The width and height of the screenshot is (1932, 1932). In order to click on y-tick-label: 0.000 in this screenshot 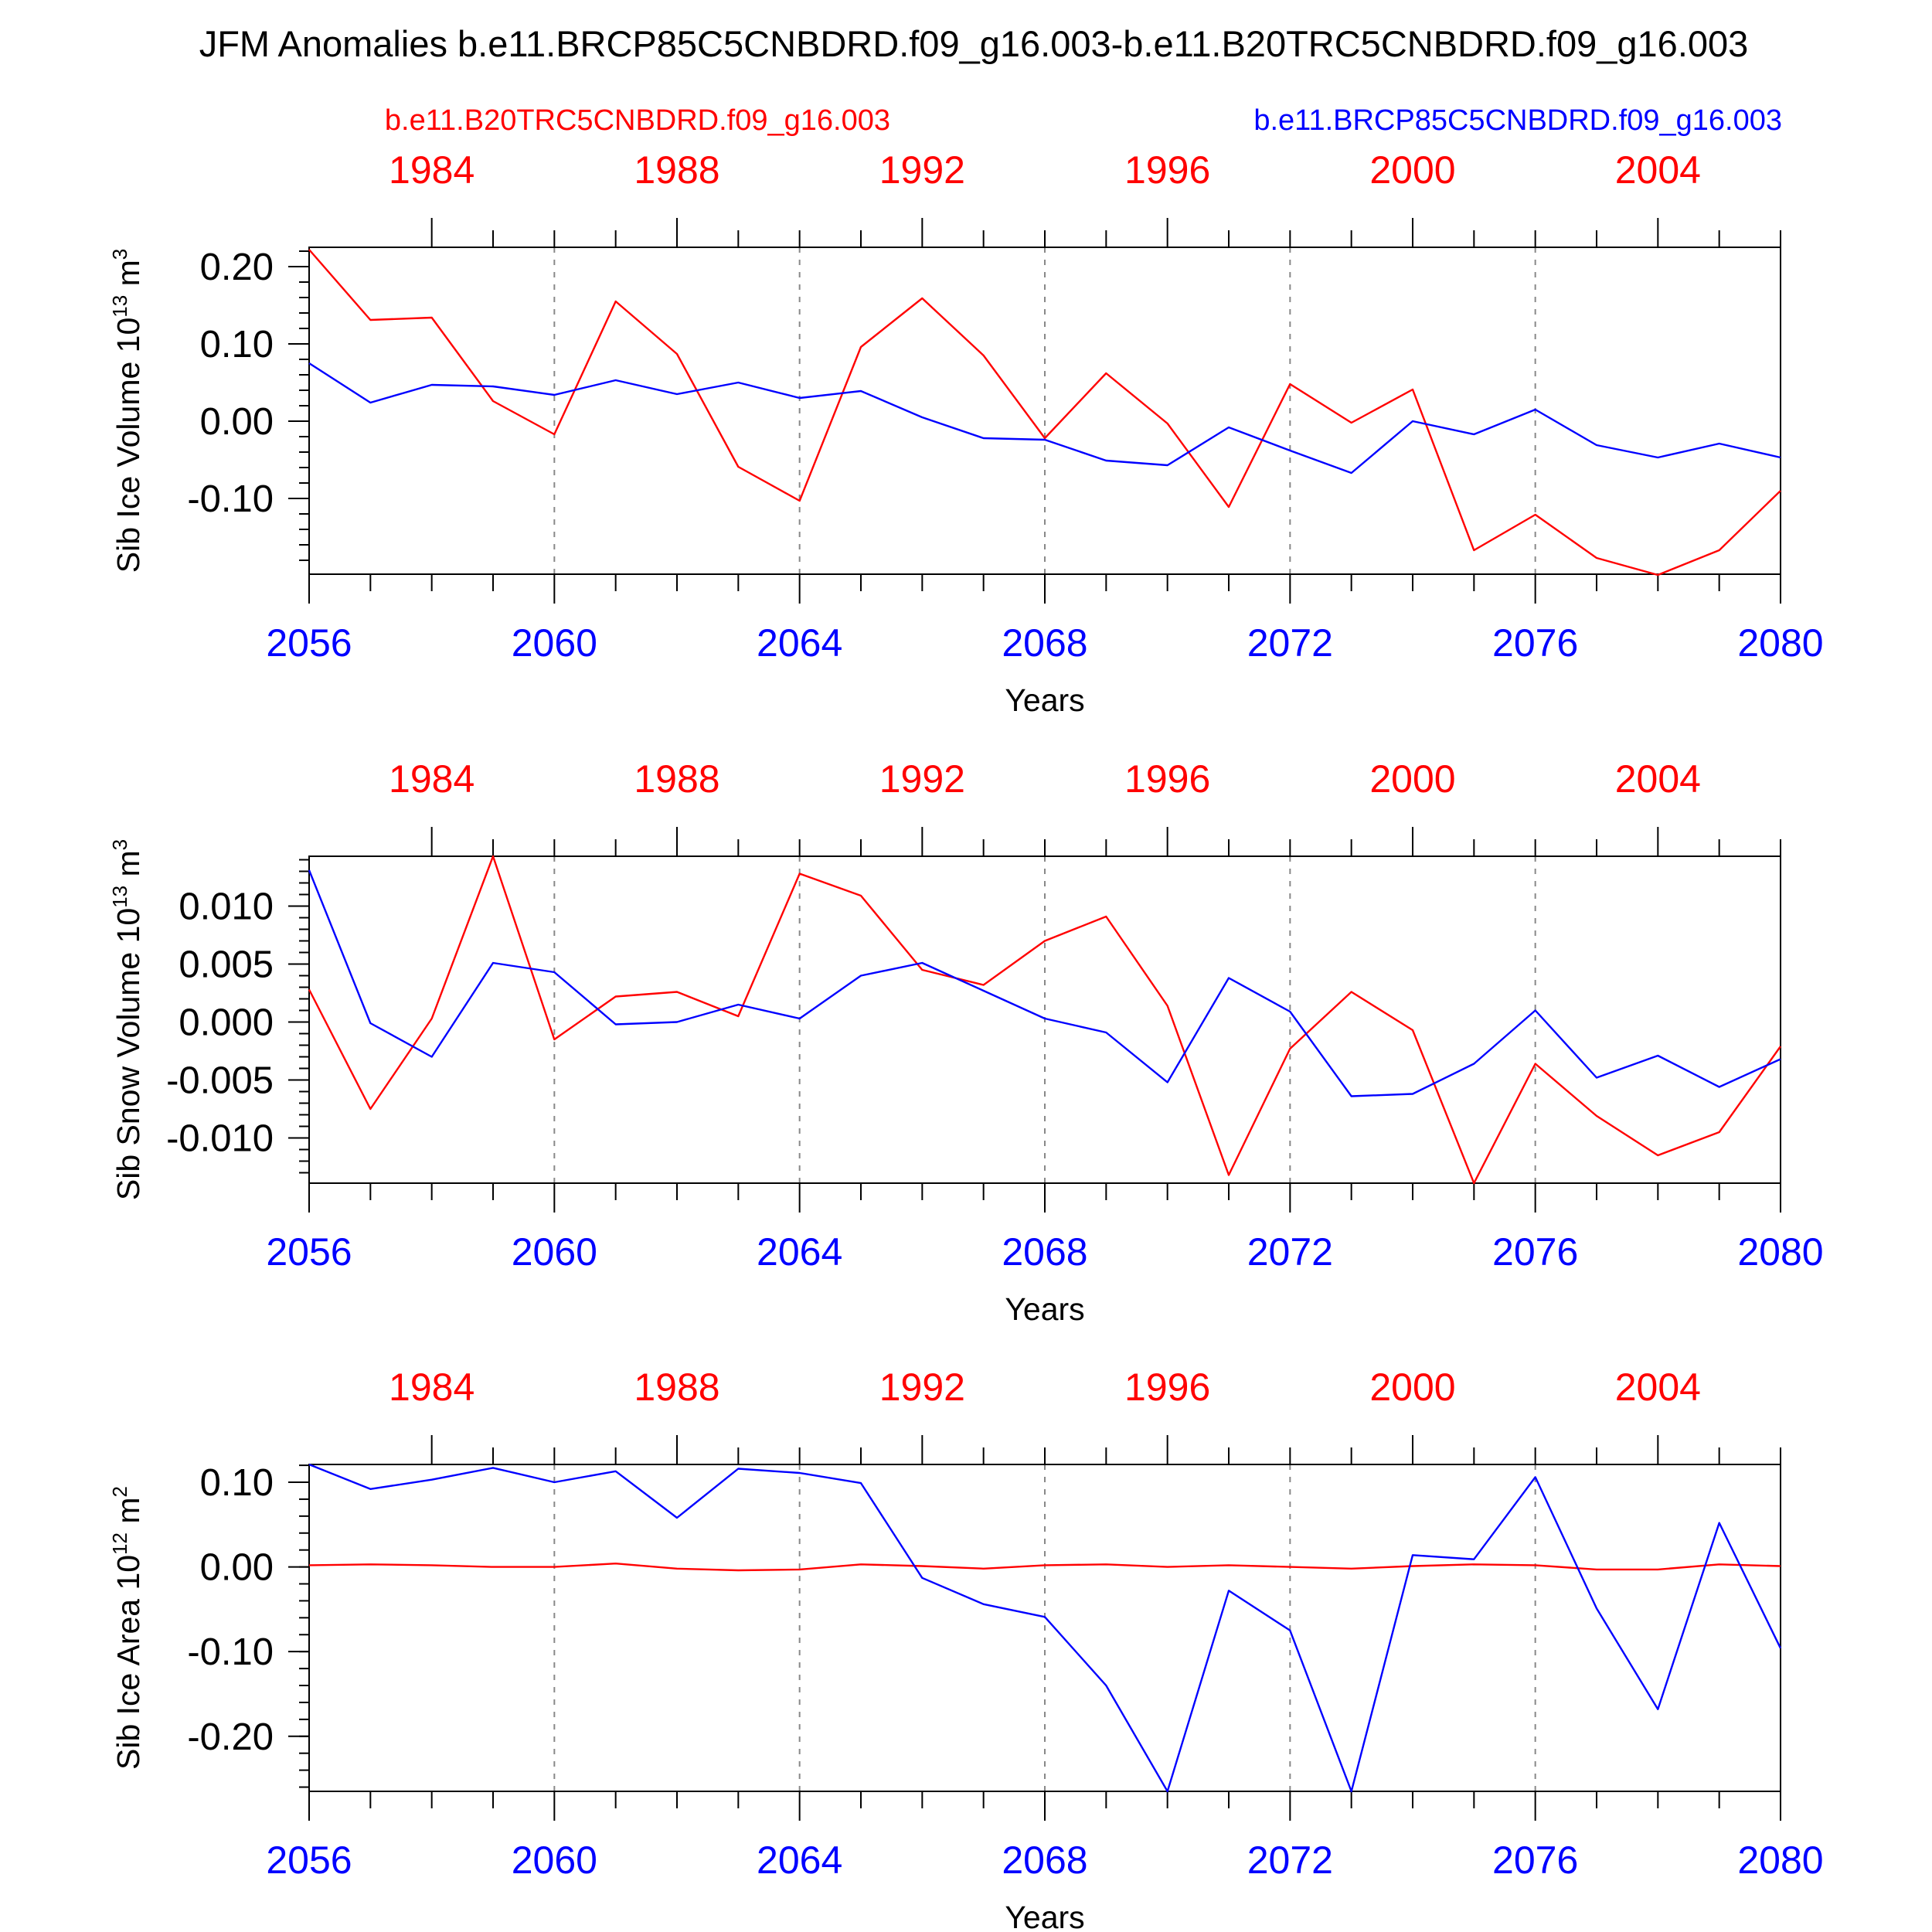, I will do `click(227, 1023)`.